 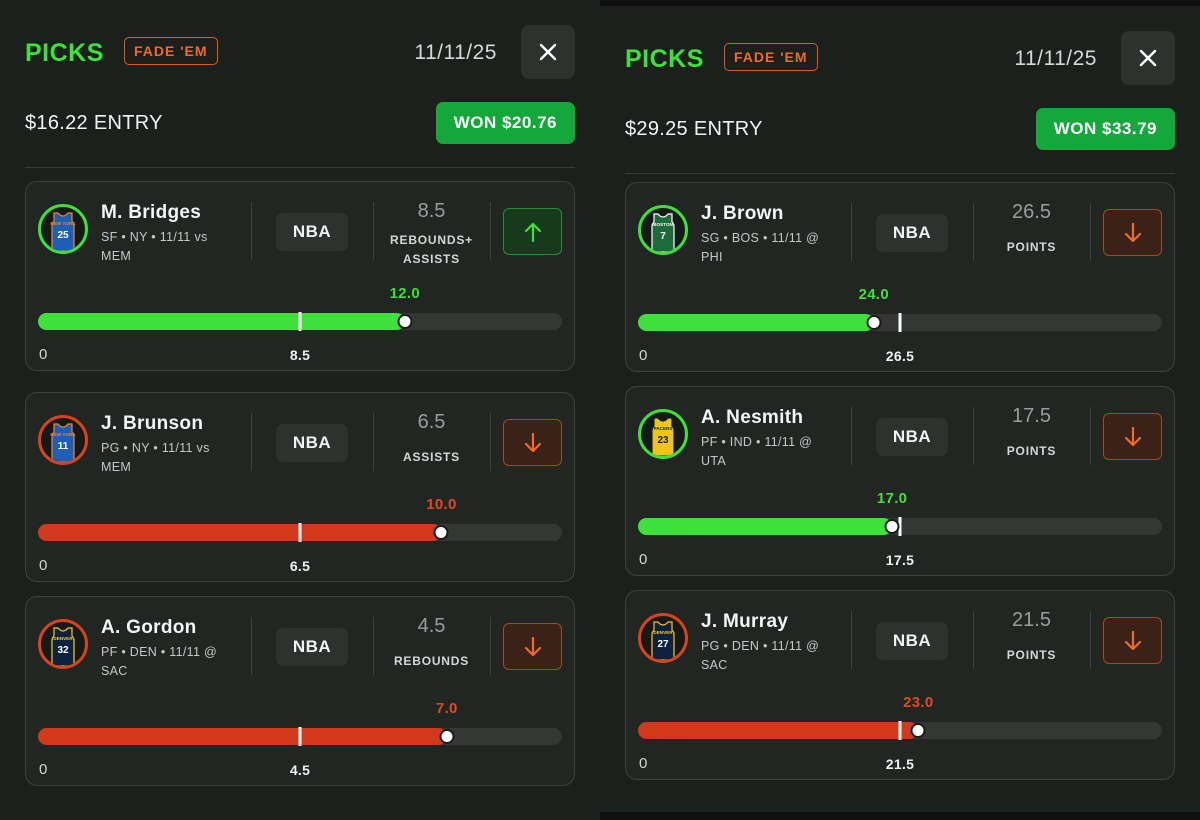 What do you see at coordinates (900, 58) in the screenshot?
I see `panel-header: PICKS FADE 'EM 11/11/25` at bounding box center [900, 58].